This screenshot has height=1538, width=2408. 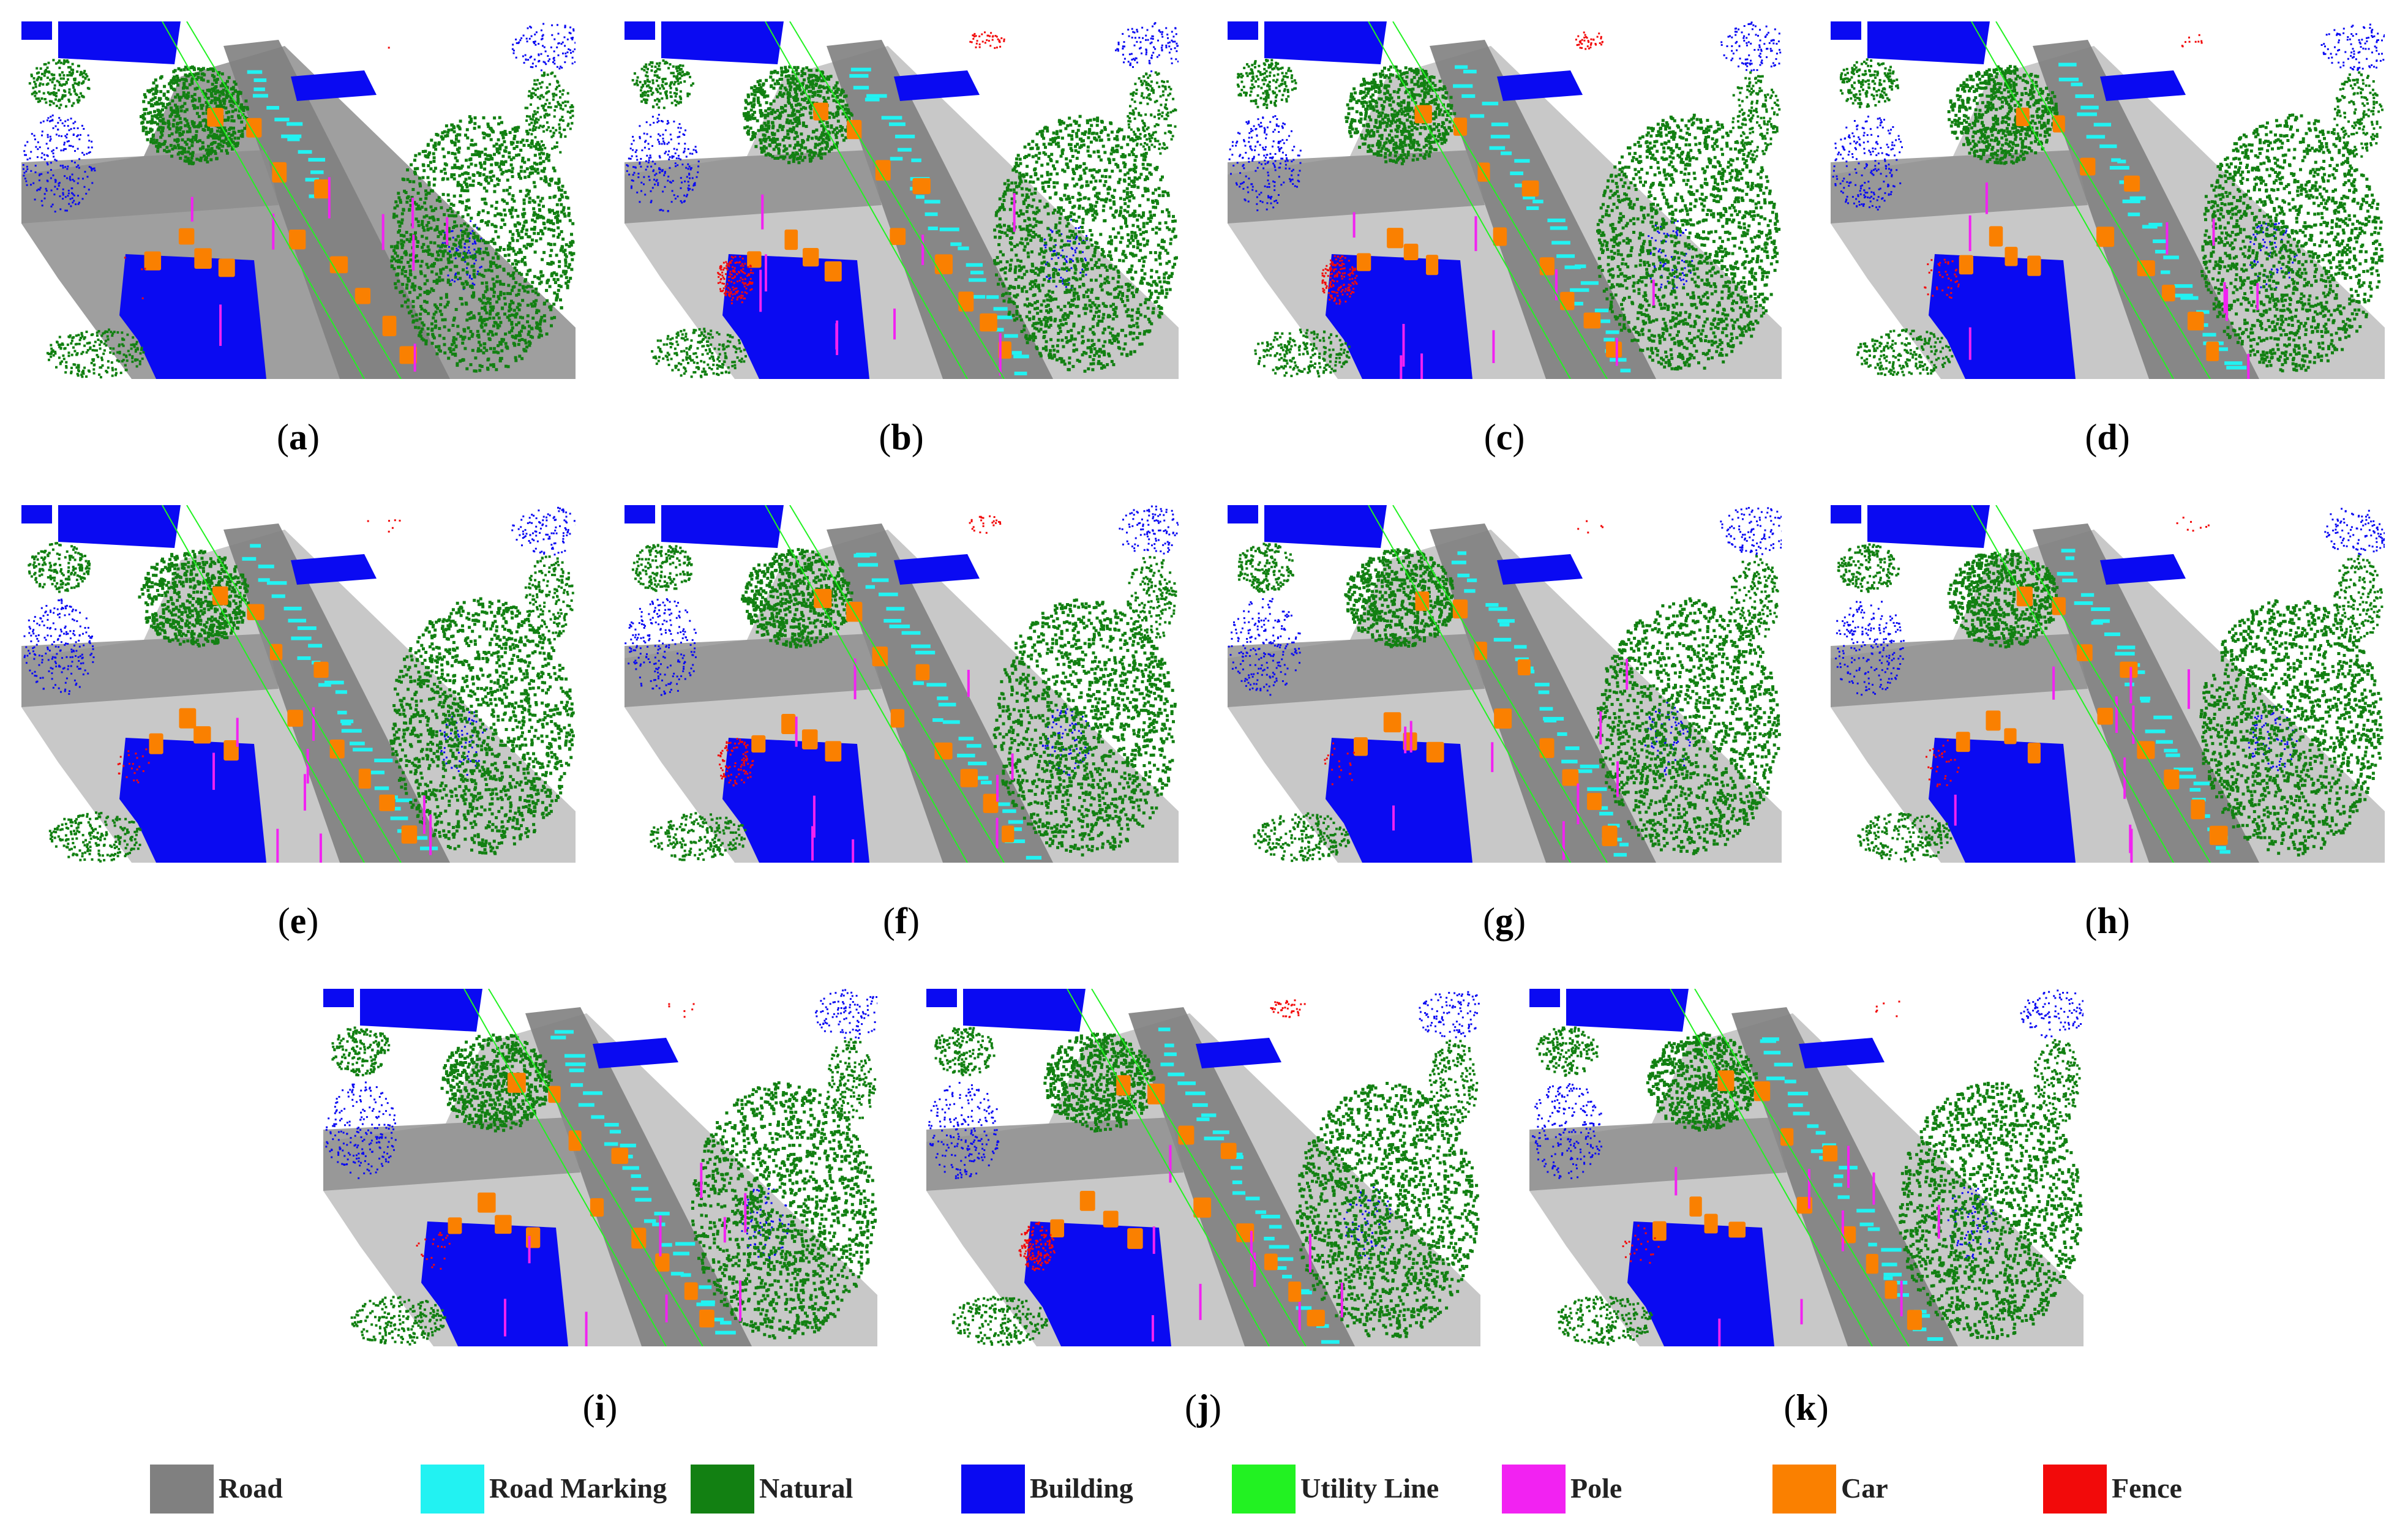 What do you see at coordinates (1081, 1488) in the screenshot?
I see `legend-label-building: Building` at bounding box center [1081, 1488].